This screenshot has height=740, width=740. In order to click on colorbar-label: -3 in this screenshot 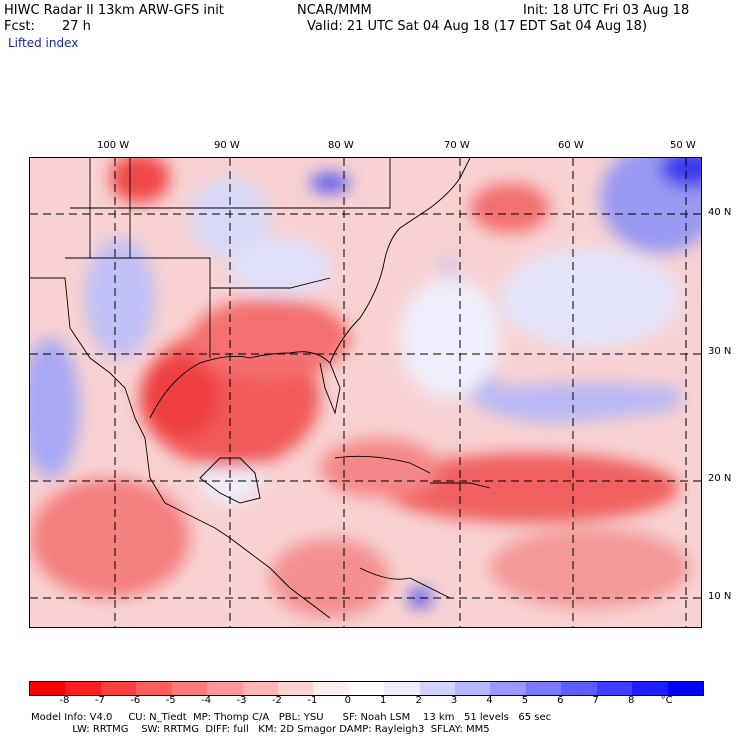, I will do `click(241, 700)`.